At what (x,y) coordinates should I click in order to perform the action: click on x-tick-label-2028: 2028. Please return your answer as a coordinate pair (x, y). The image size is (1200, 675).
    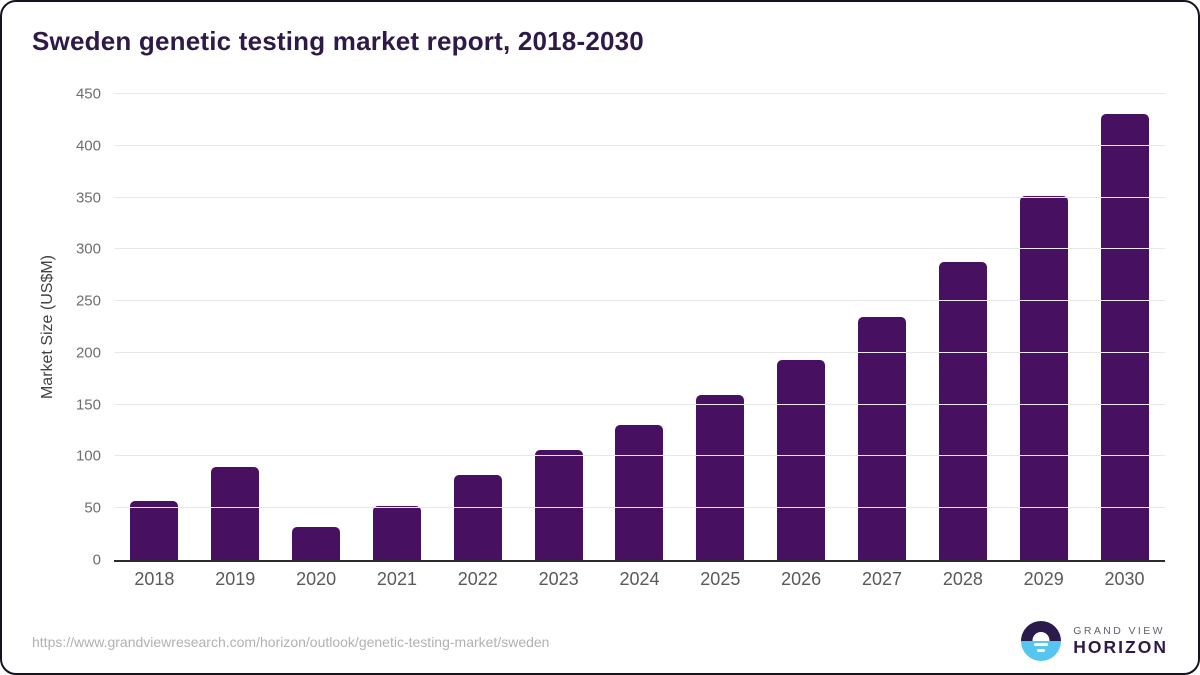
    Looking at the image, I should click on (962, 579).